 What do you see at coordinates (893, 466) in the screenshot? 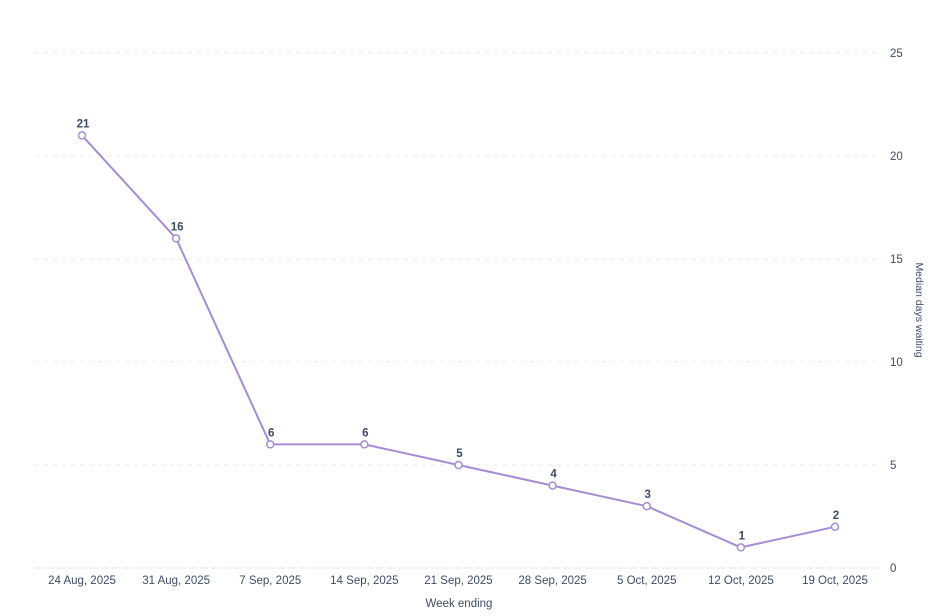
I see `y-tick-label: 5` at bounding box center [893, 466].